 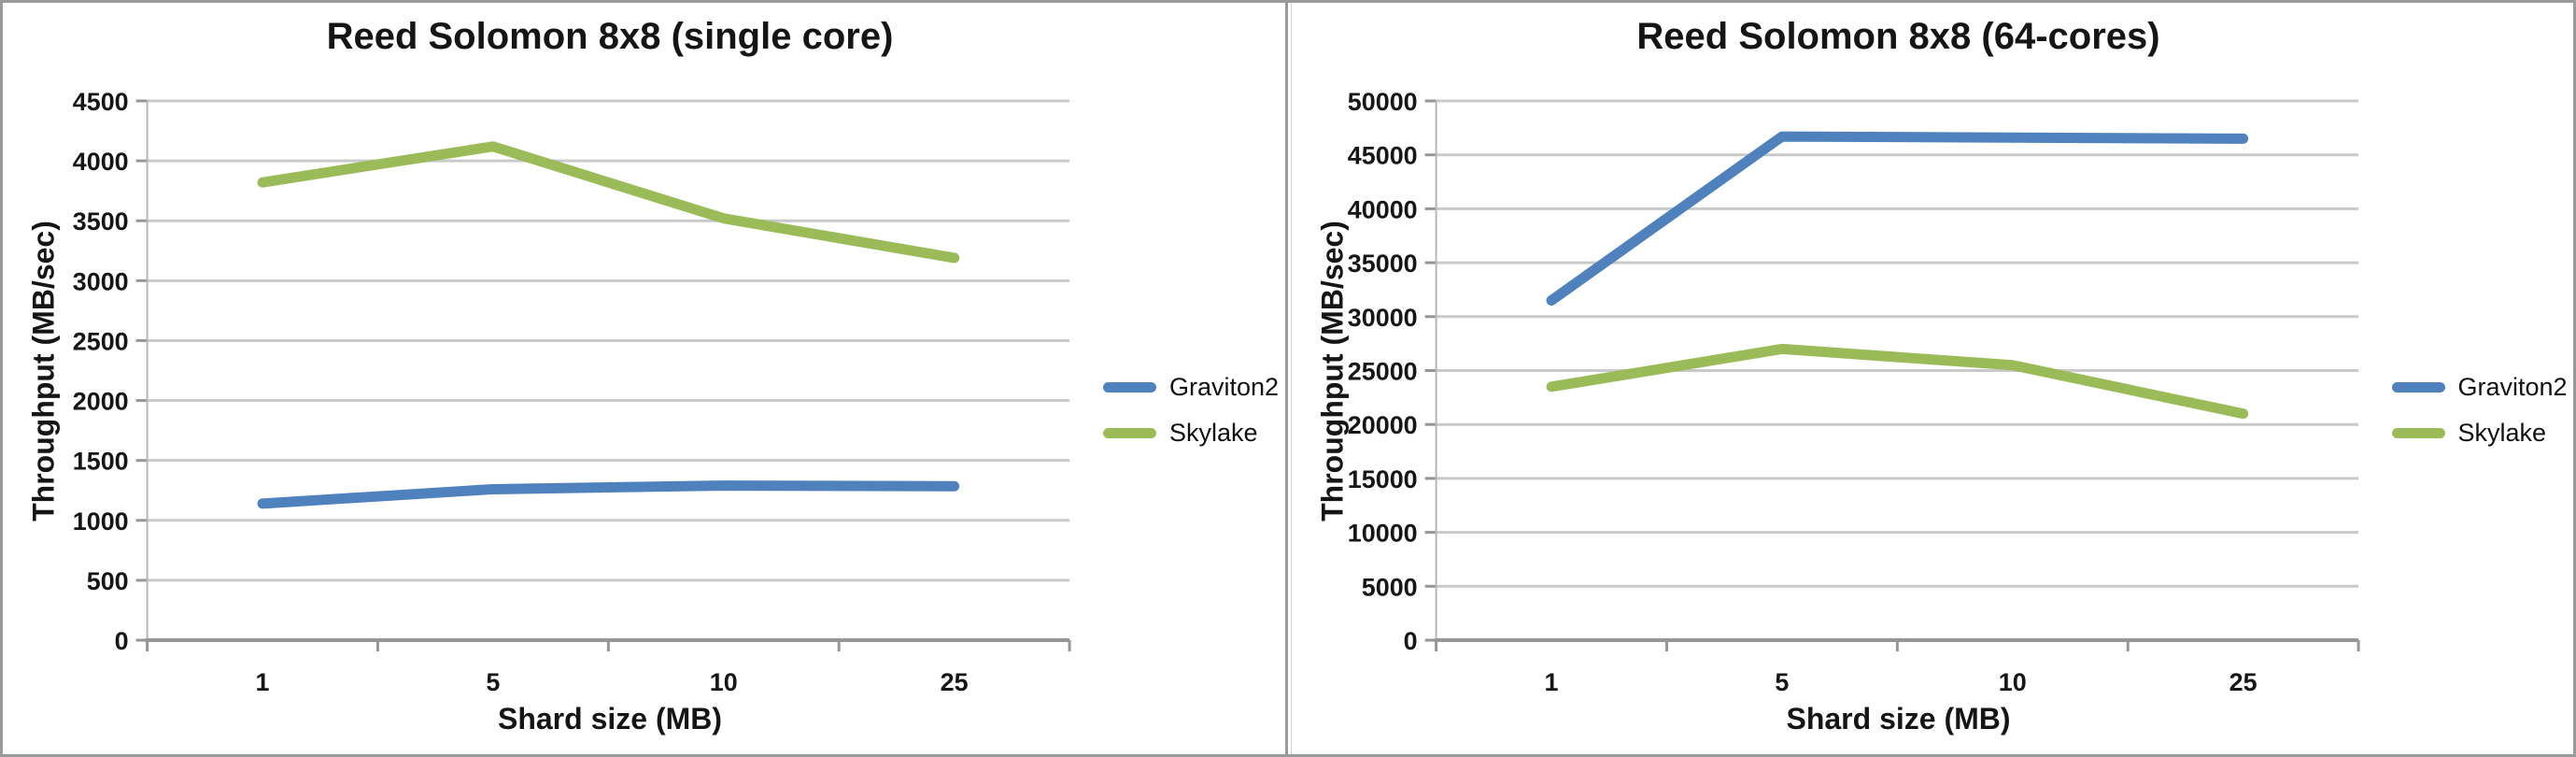 What do you see at coordinates (1382, 371) in the screenshot?
I see `y-tick-label: 25000` at bounding box center [1382, 371].